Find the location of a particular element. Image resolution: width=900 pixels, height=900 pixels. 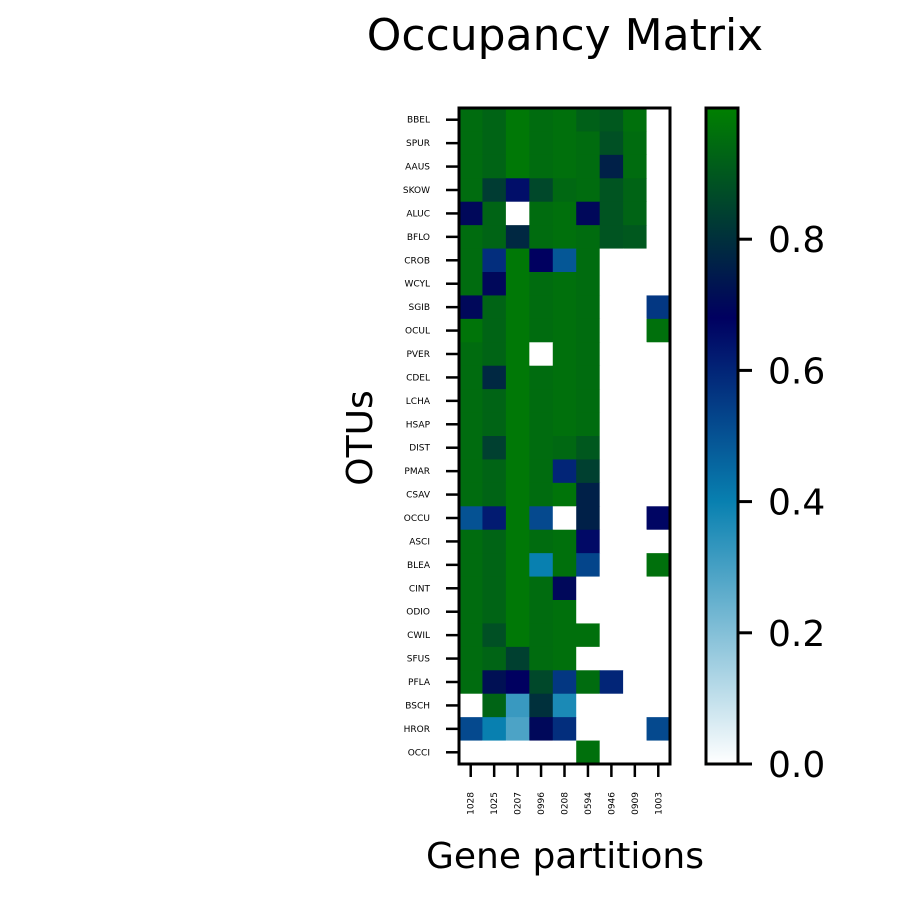

y-tick-label: OCUL is located at coordinates (417, 332).